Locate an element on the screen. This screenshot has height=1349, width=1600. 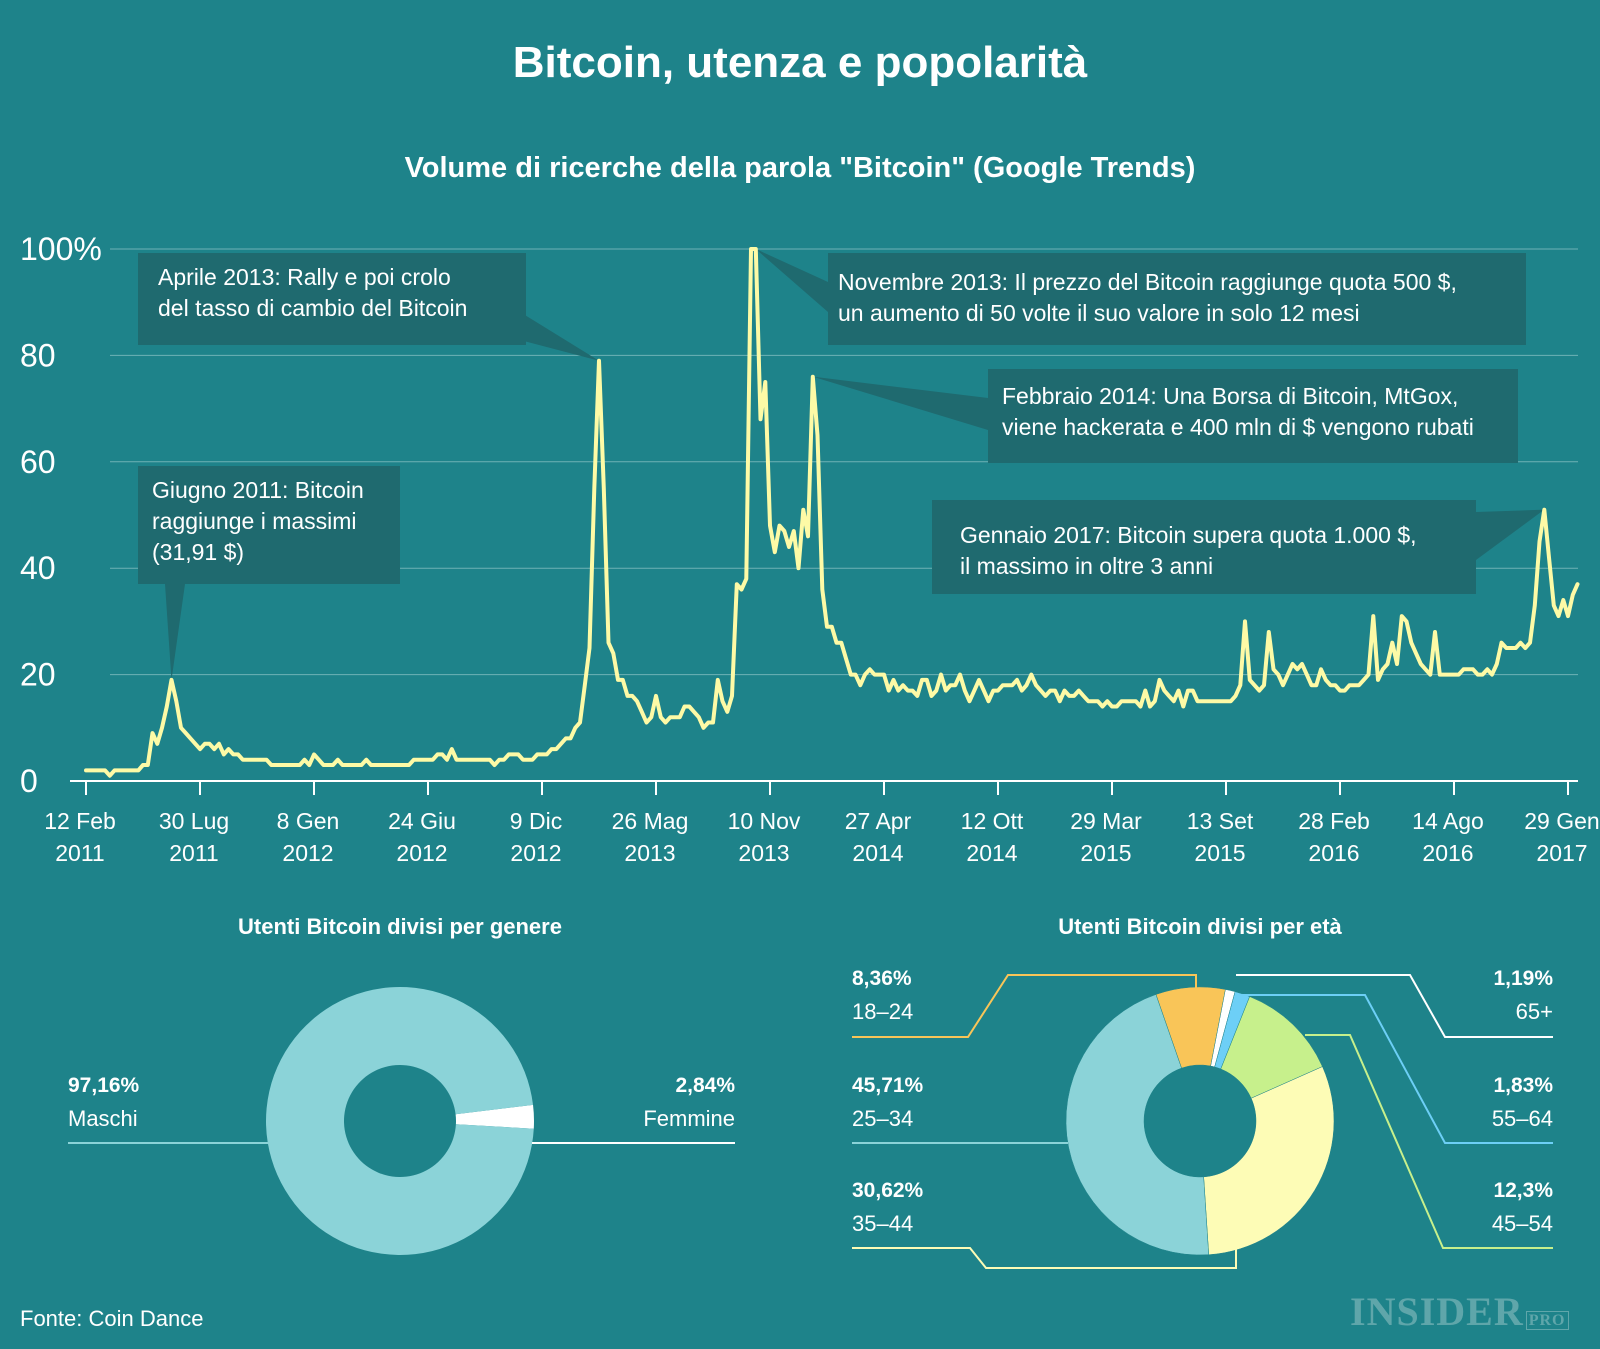
gender-percent-label: 2,84% is located at coordinates (705, 1085).